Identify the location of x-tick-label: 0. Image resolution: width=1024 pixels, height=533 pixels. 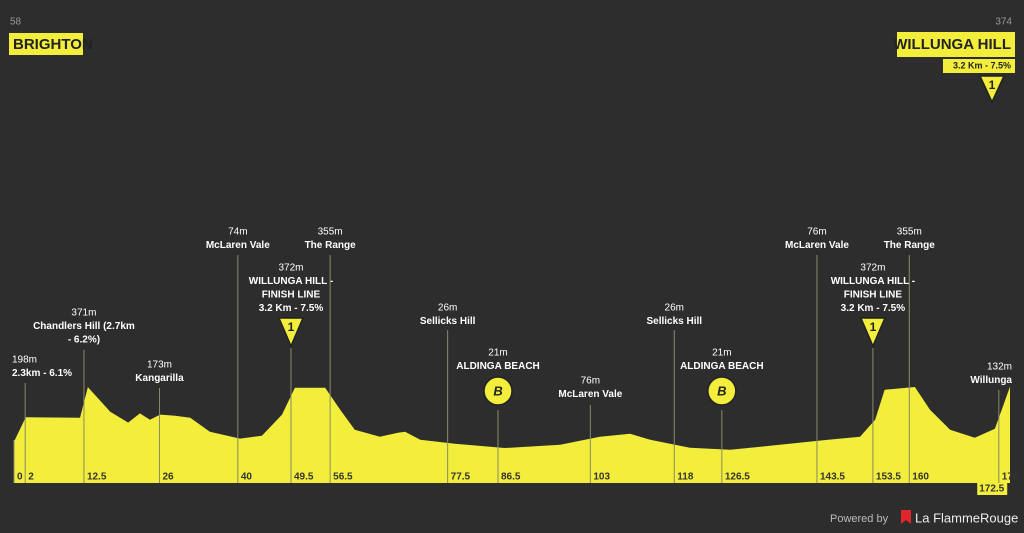
(20, 477).